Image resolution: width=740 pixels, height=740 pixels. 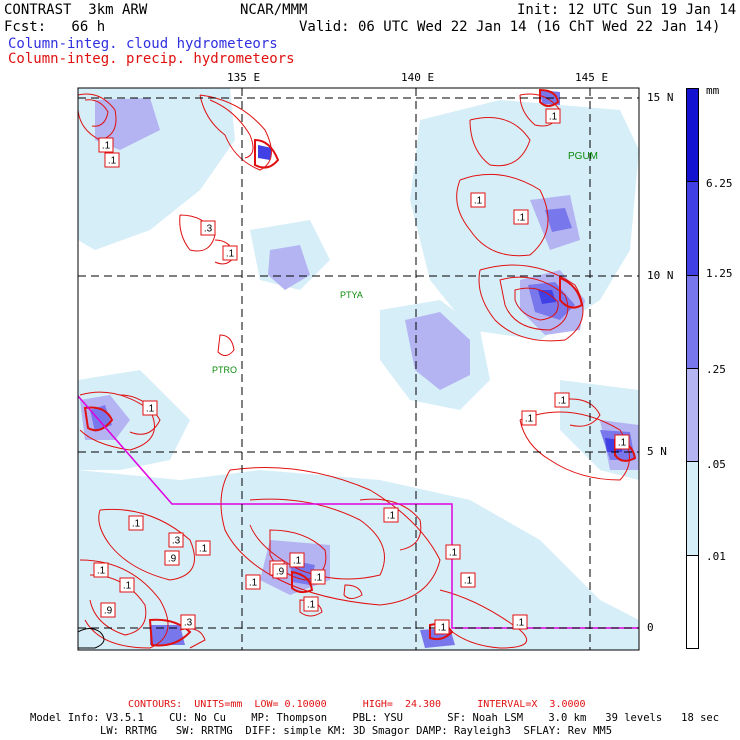 I want to click on field-cloud-label: Column-integ. cloud hydrometeors, so click(x=143, y=44).